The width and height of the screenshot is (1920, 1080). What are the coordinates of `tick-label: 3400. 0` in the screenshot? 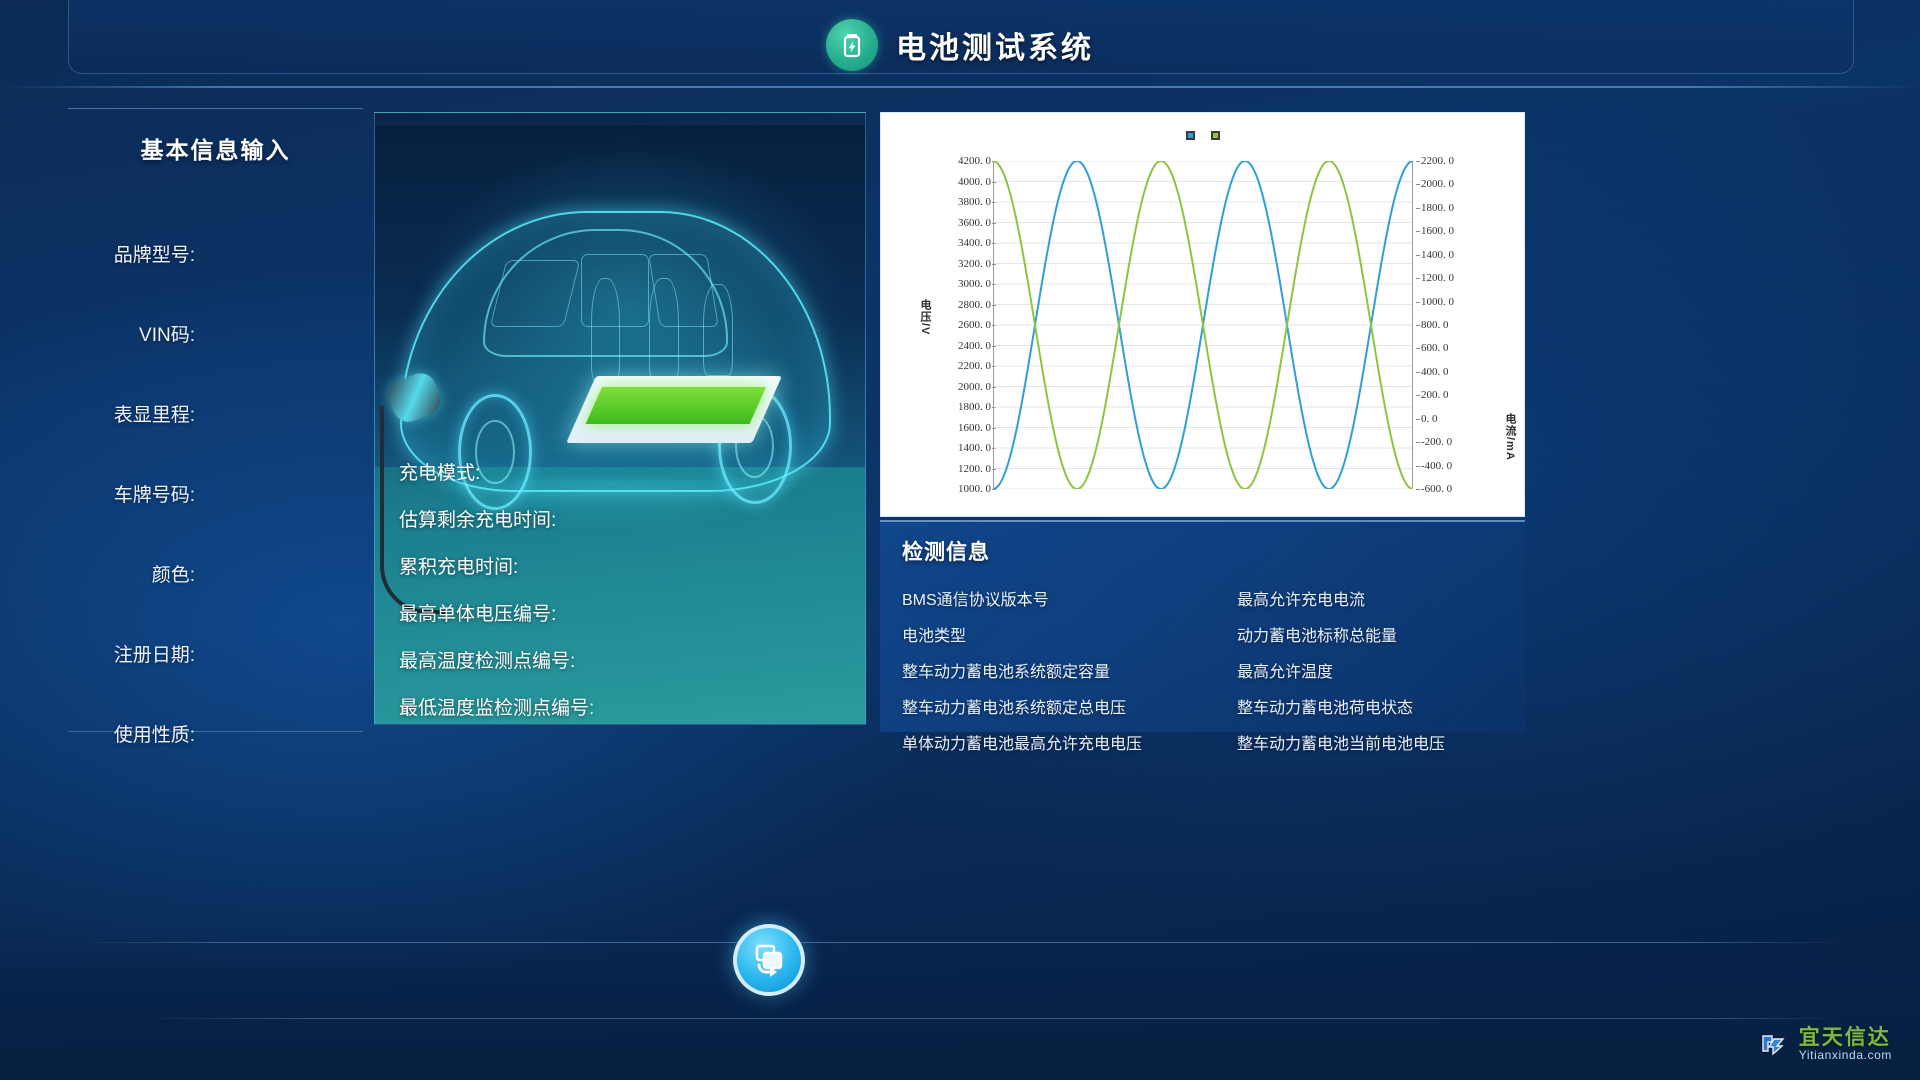 It's located at (974, 243).